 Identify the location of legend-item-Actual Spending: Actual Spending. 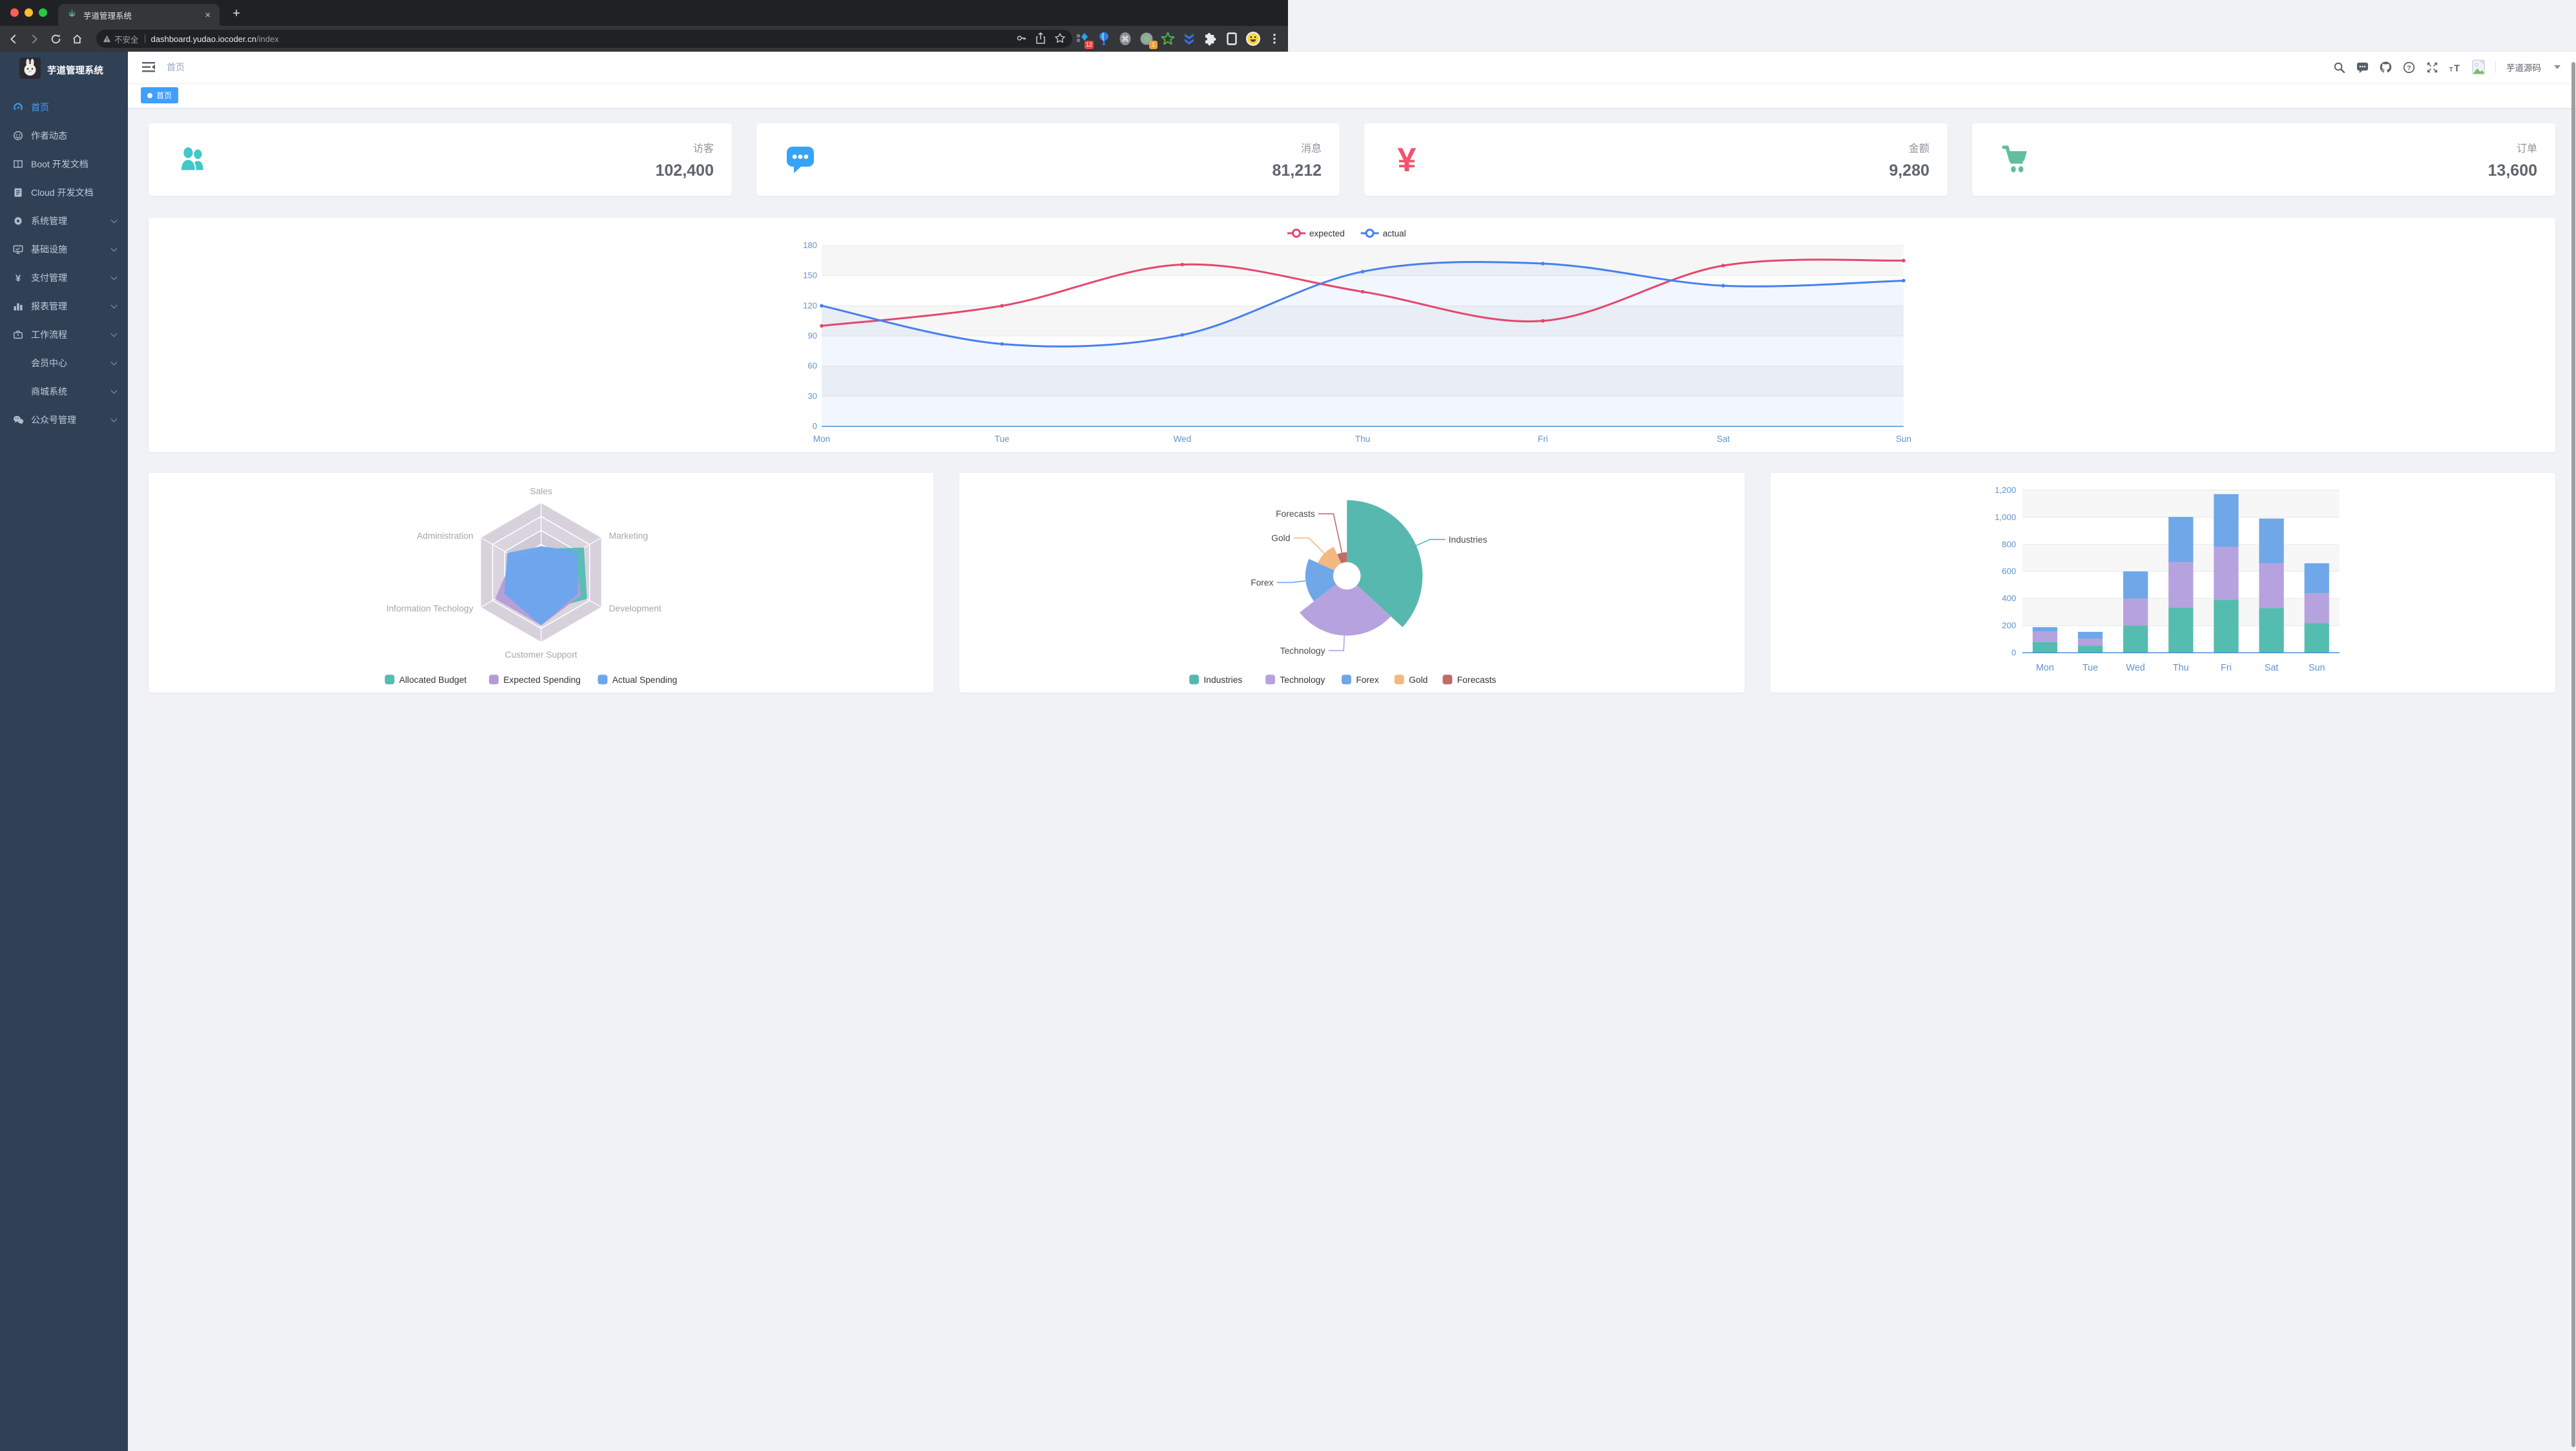
(637, 679).